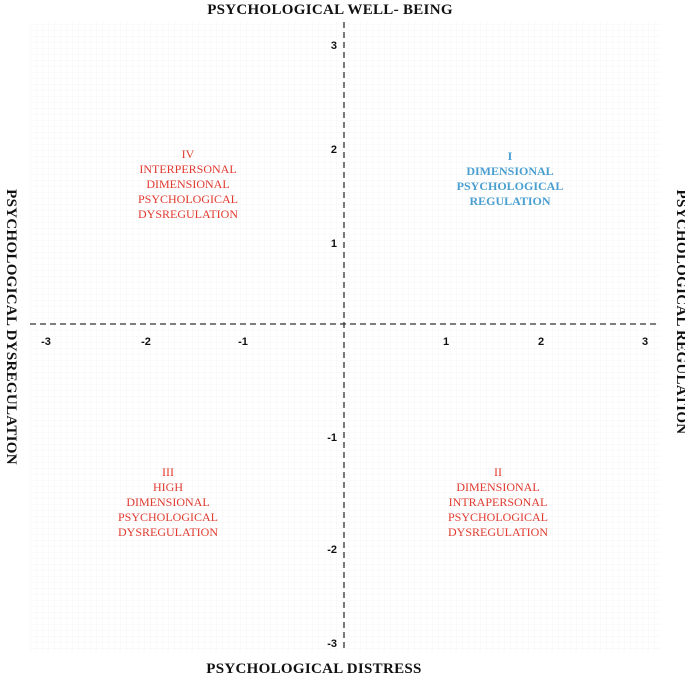 Image resolution: width=685 pixels, height=678 pixels. What do you see at coordinates (645, 342) in the screenshot?
I see `x-tick-label: 3` at bounding box center [645, 342].